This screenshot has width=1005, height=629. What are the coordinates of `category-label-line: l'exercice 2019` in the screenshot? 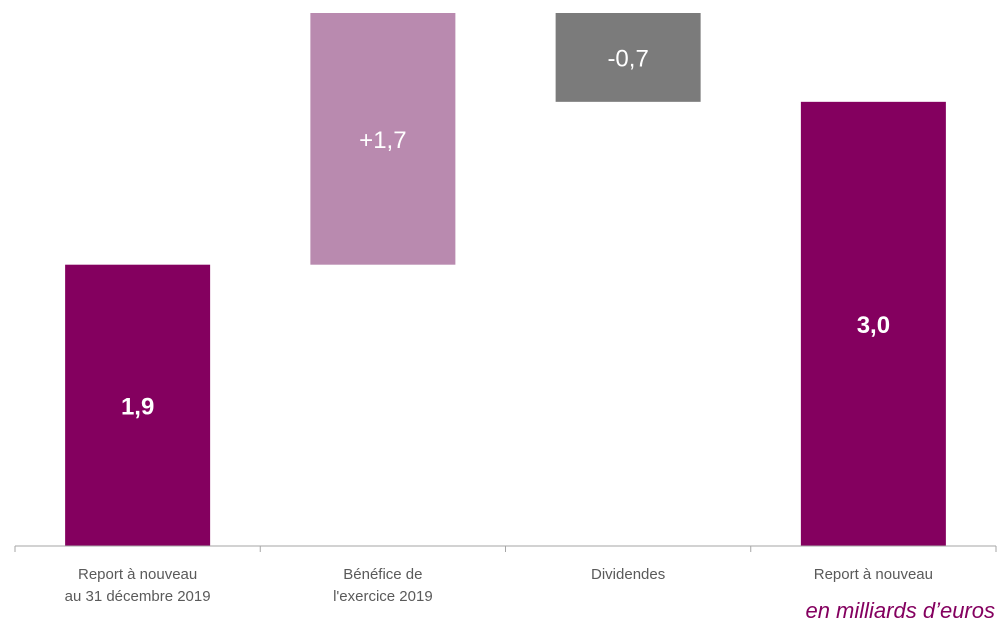 It's located at (383, 596).